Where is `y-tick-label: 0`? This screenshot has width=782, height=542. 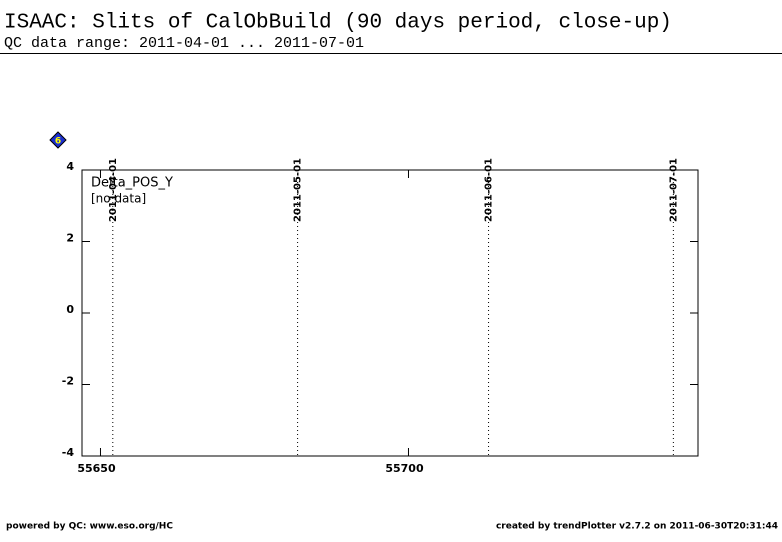 y-tick-label: 0 is located at coordinates (70, 309).